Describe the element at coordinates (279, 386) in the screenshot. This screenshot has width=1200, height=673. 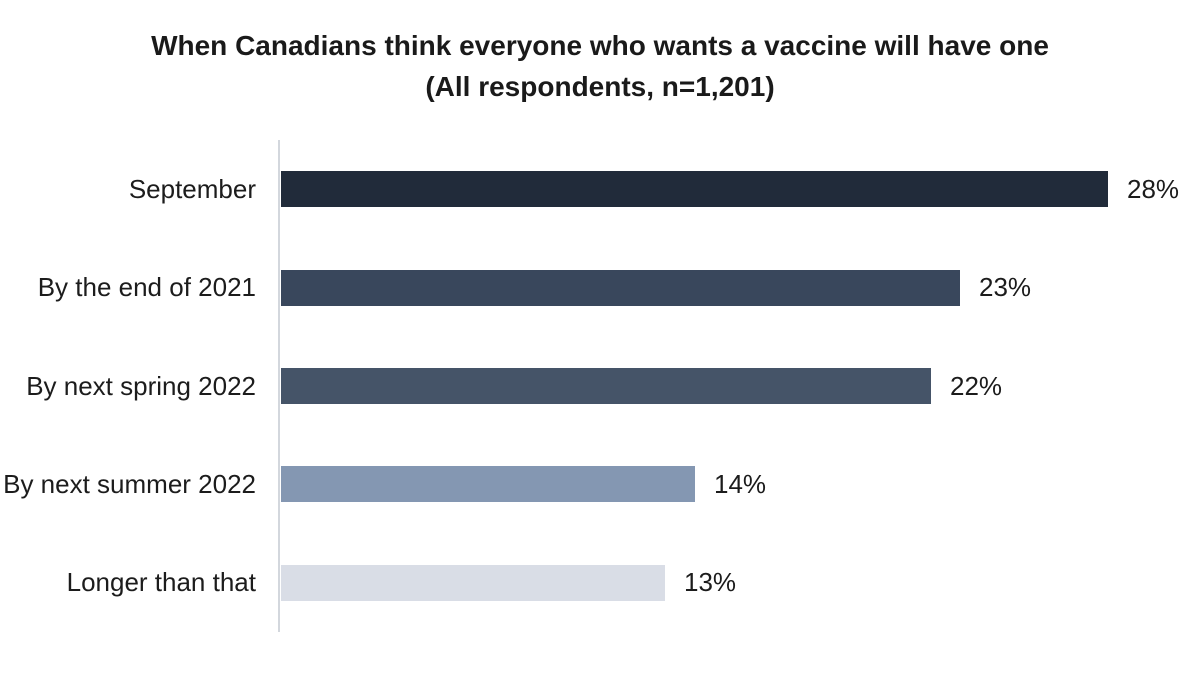
I see `category-axis-line` at that location.